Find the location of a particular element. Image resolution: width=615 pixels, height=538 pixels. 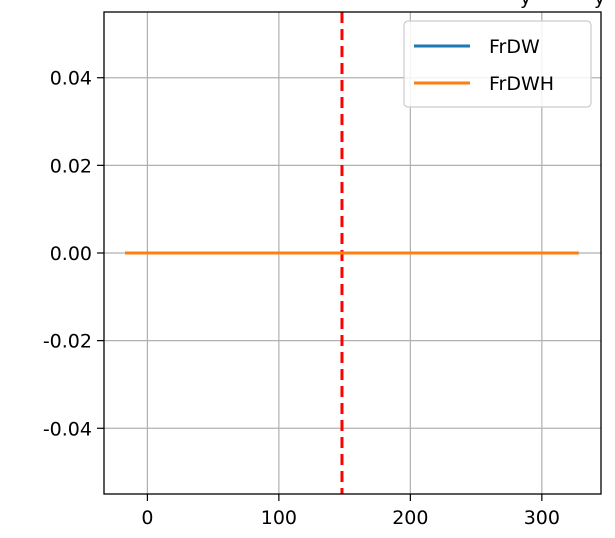

x-tick-label: 300 is located at coordinates (542, 518).